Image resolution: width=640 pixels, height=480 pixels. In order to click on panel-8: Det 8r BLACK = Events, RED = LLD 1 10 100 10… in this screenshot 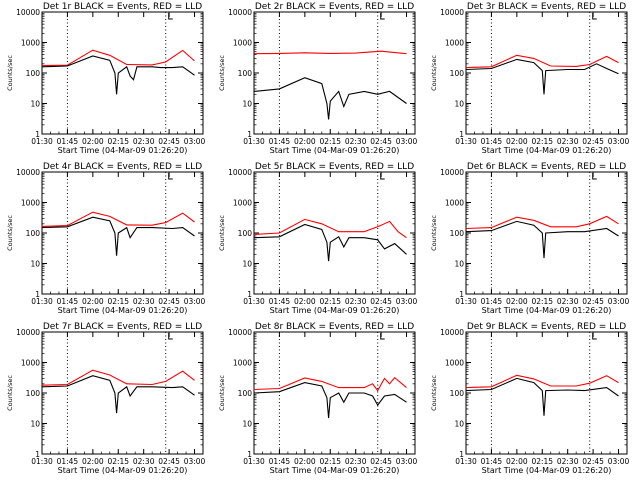, I will do `click(318, 398)`.